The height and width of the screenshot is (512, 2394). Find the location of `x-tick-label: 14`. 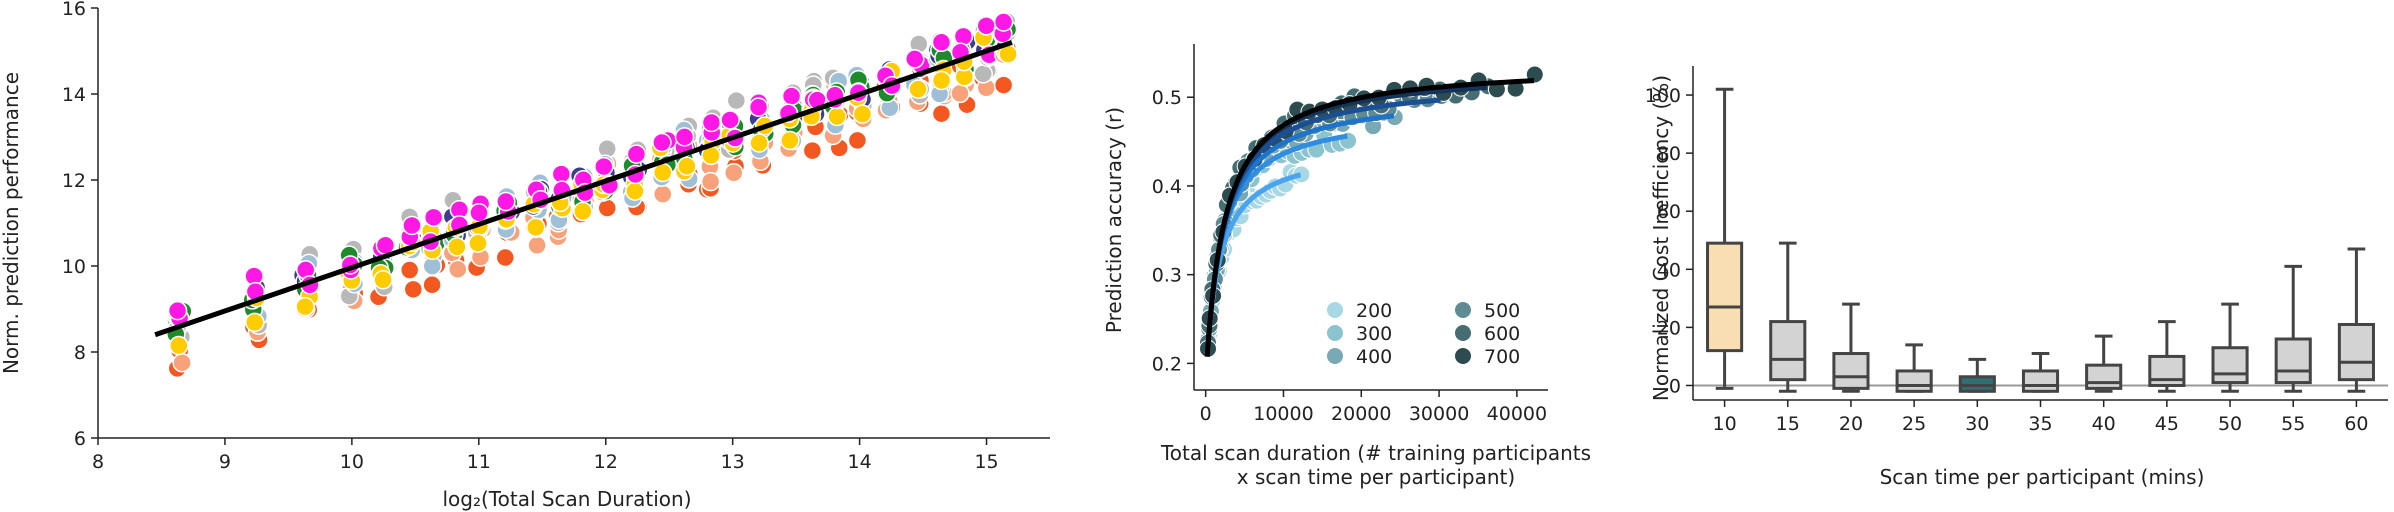

x-tick-label: 14 is located at coordinates (860, 462).